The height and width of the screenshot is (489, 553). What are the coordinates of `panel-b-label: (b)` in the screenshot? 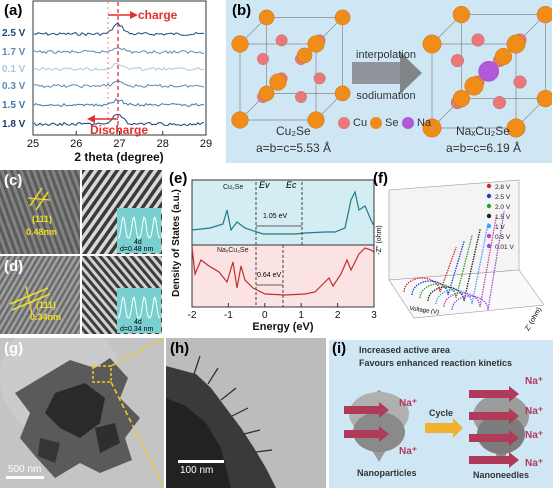 It's located at (242, 10).